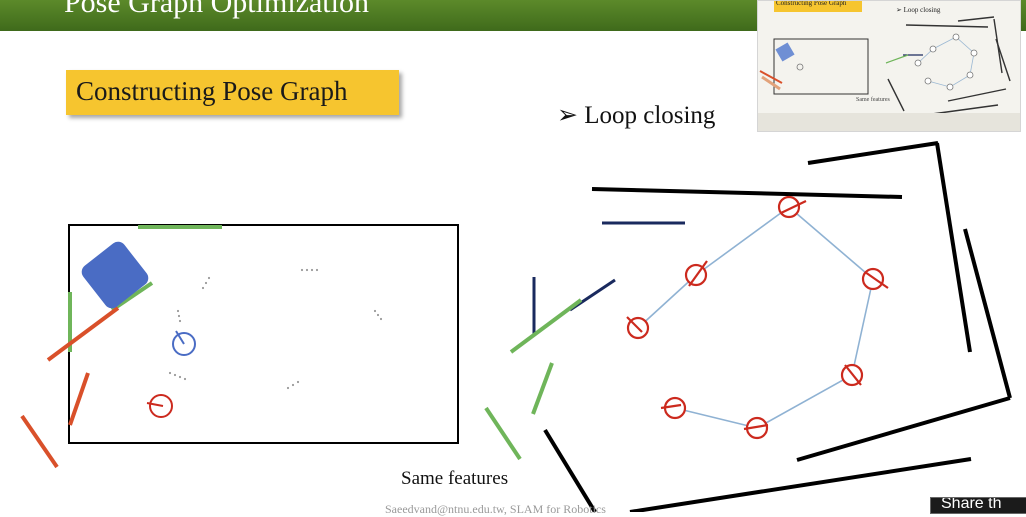 Image resolution: width=1026 pixels, height=517 pixels. What do you see at coordinates (495, 509) in the screenshot?
I see `slide-footer: Saeedvand@ntnu.edu.tw, SLAM for Robotics` at bounding box center [495, 509].